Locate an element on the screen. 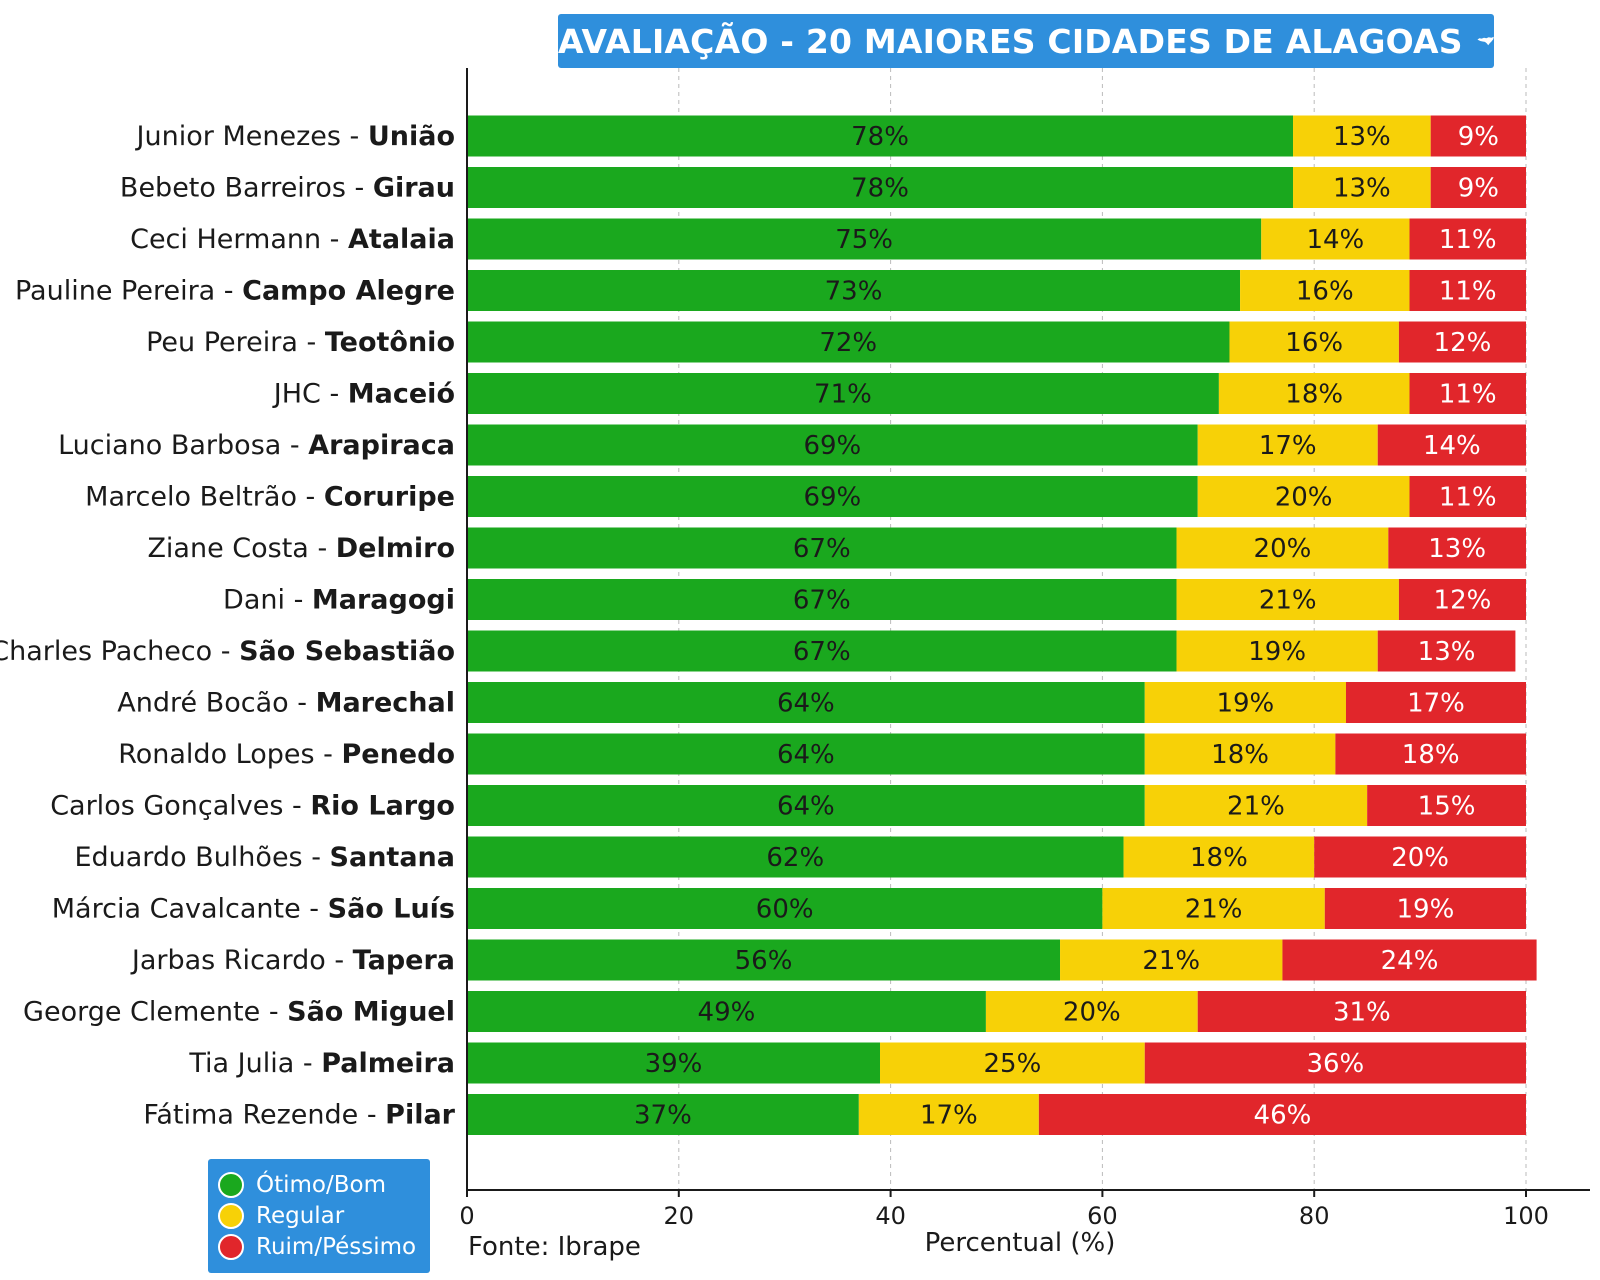  row-label: Eduardo Bulhões - Santana is located at coordinates (264, 857).